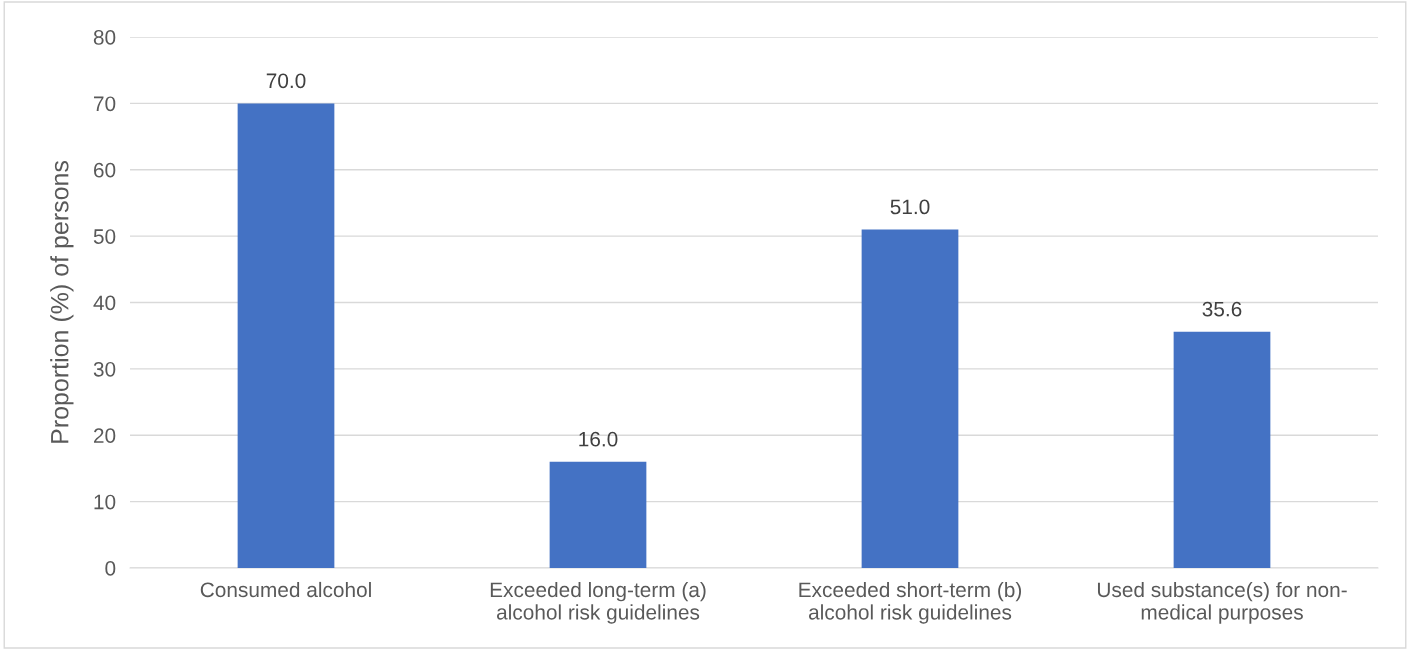 The height and width of the screenshot is (650, 1410). What do you see at coordinates (62, 301) in the screenshot?
I see `y-axis-title: Proportion (%) of persons` at bounding box center [62, 301].